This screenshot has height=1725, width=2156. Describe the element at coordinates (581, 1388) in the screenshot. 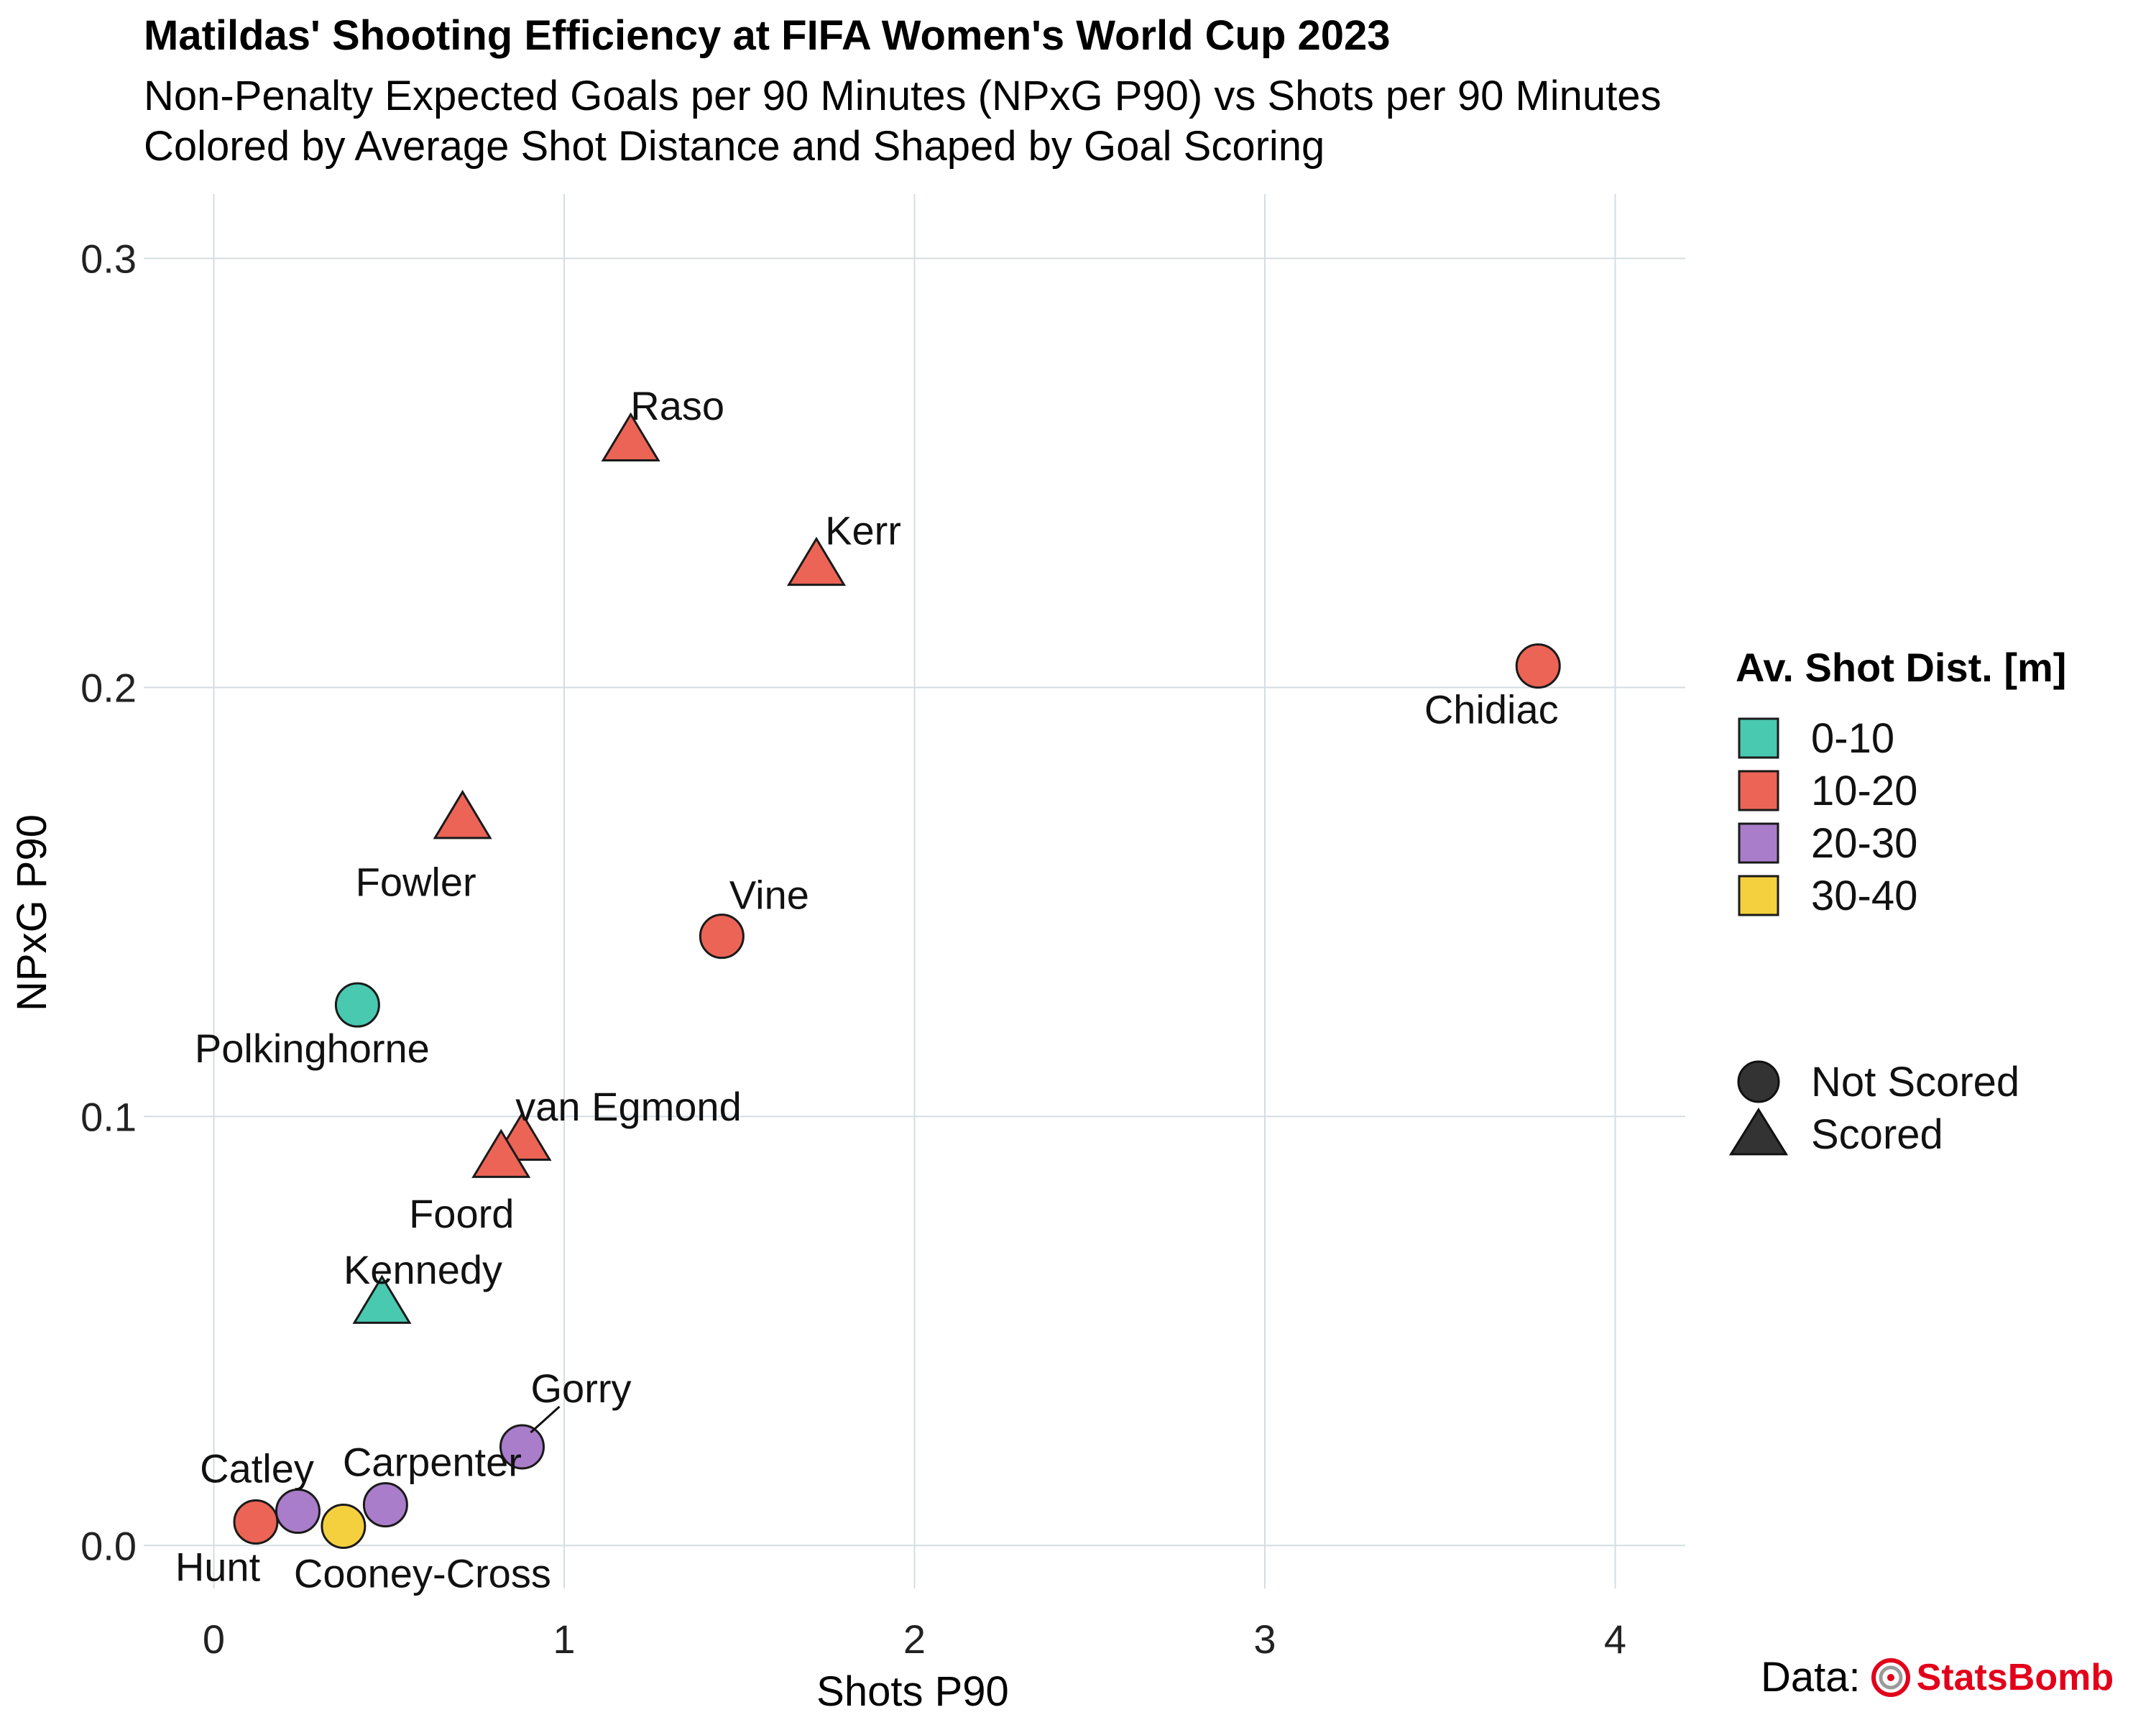

I see `label-gorry: Gorry` at that location.